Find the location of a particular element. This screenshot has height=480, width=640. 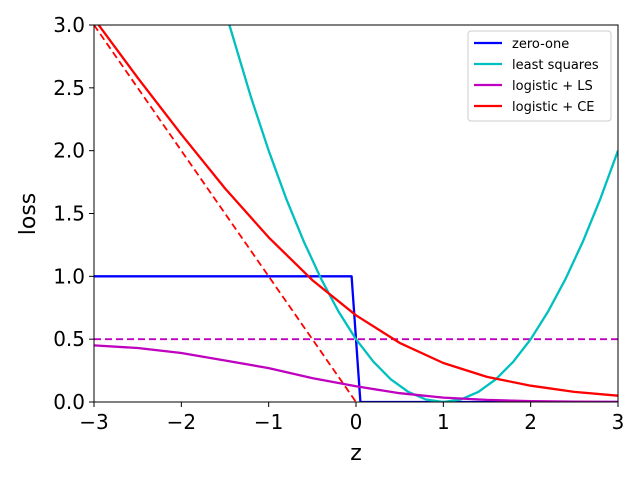

y-tick-label: 0.5 is located at coordinates (69, 339).